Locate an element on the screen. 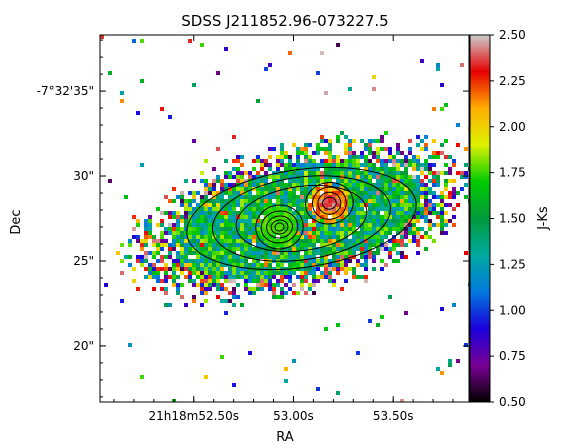 This screenshot has width=561, height=448. colorbar-ticks: 0.500.751.001.251.501.752.002.252.50 is located at coordinates (508, 218).